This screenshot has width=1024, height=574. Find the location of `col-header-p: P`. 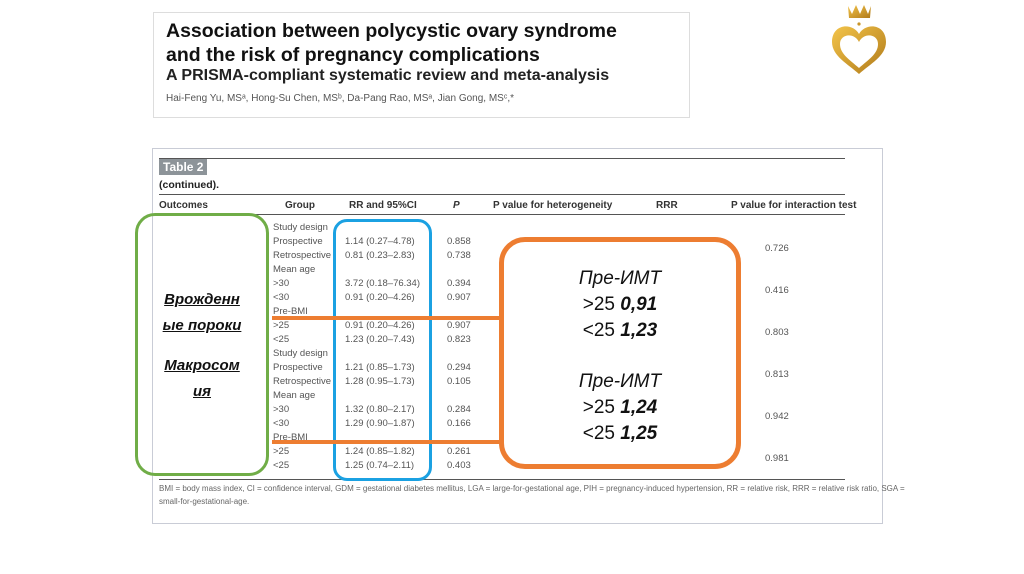

col-header-p: P is located at coordinates (456, 205).